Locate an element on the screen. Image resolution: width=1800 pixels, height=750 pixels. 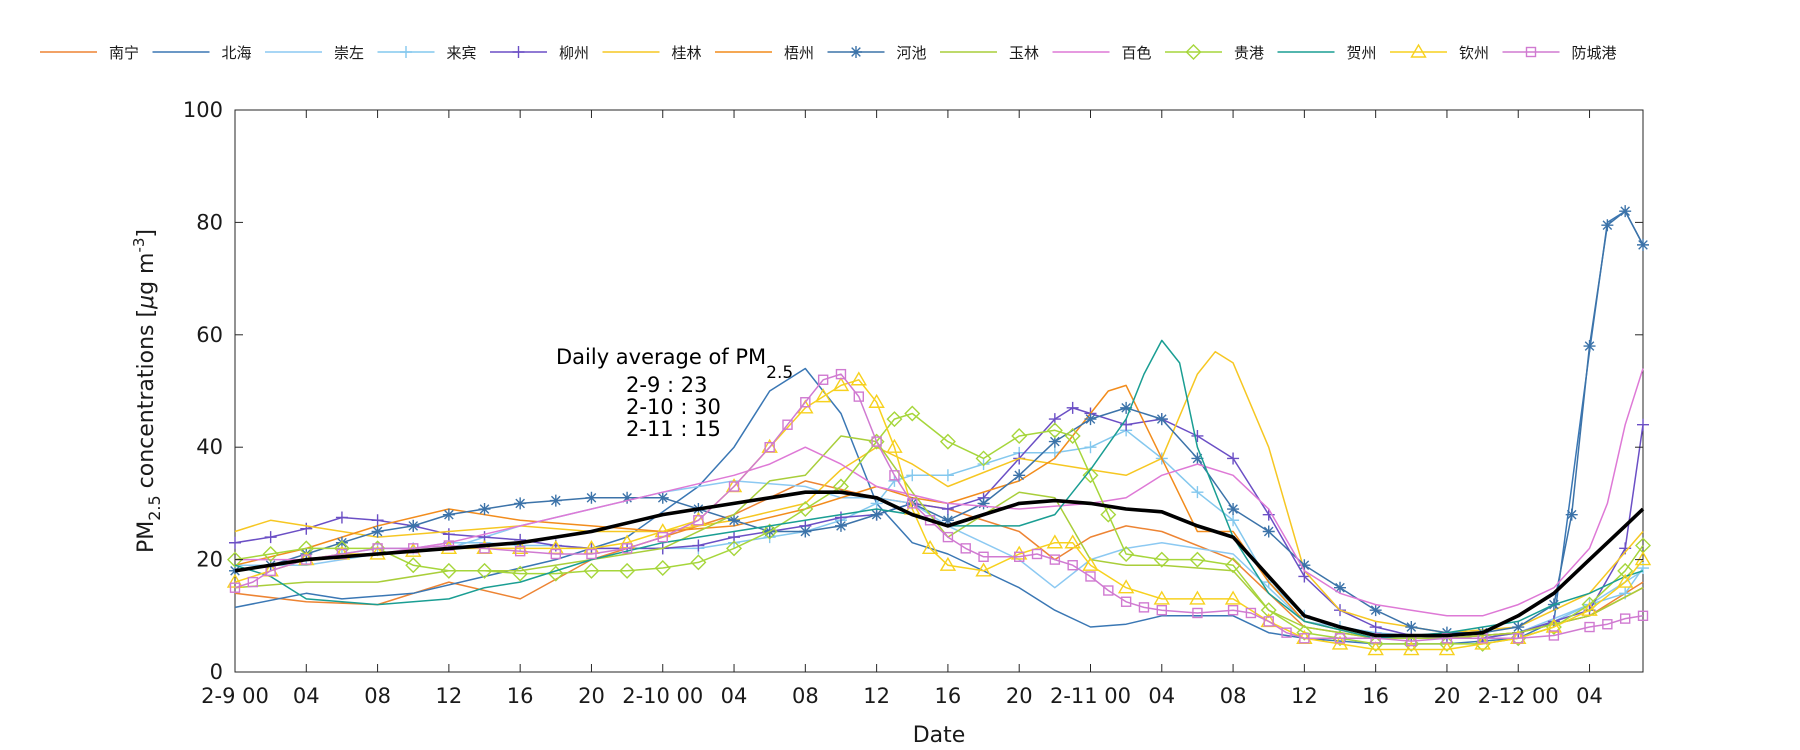
legend-item: 来宾 is located at coordinates (427, 53).